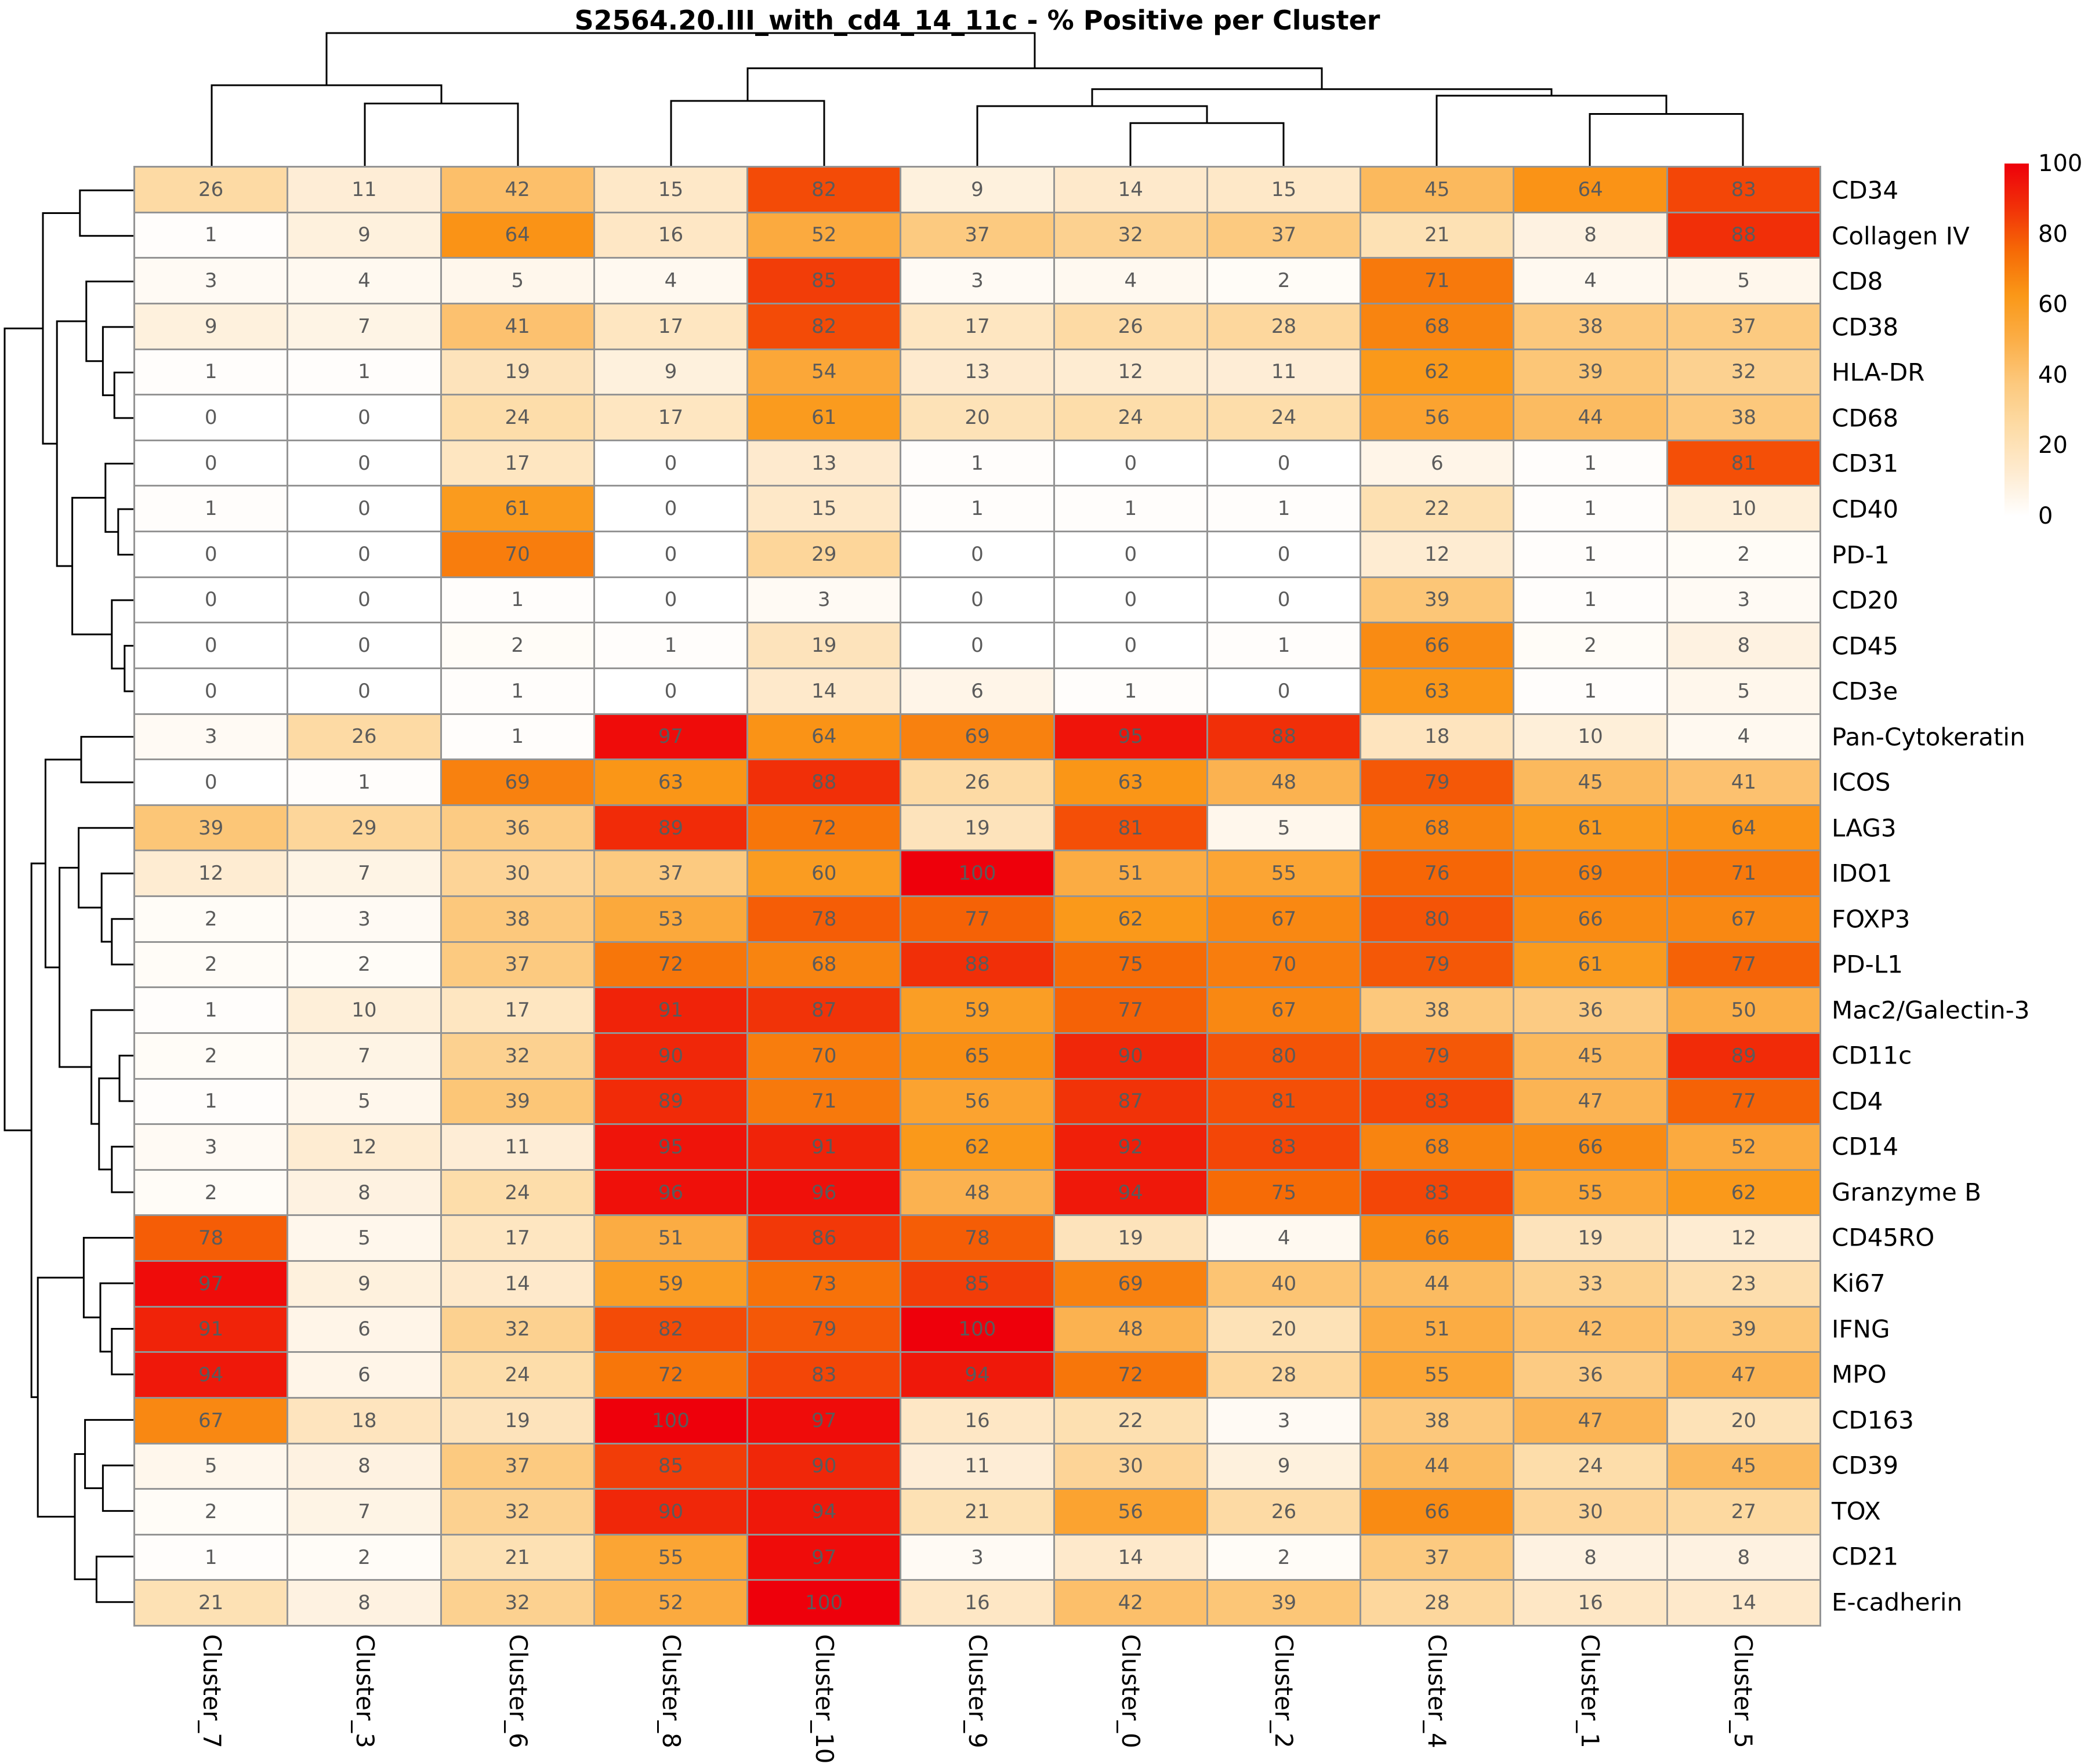 The image size is (2088, 1764). I want to click on row-label: CD31, so click(1865, 463).